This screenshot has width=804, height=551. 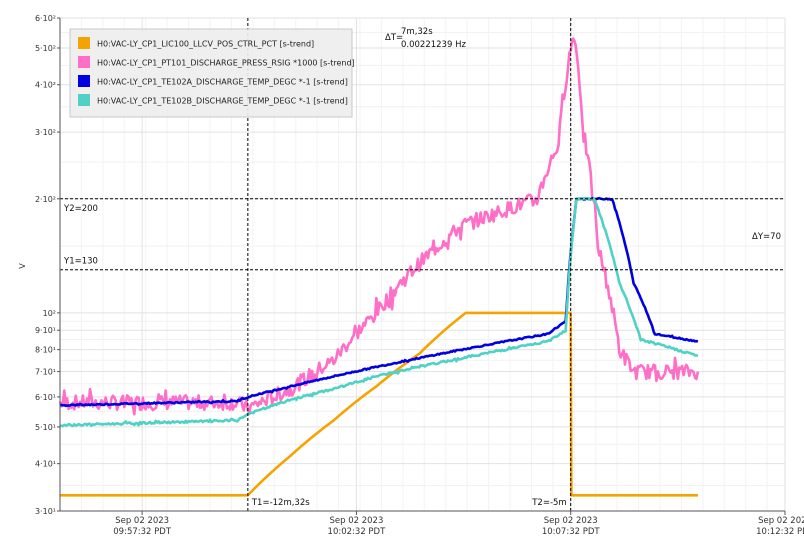 What do you see at coordinates (280, 503) in the screenshot?
I see `cursor-t1-label: T1=-12m,32s` at bounding box center [280, 503].